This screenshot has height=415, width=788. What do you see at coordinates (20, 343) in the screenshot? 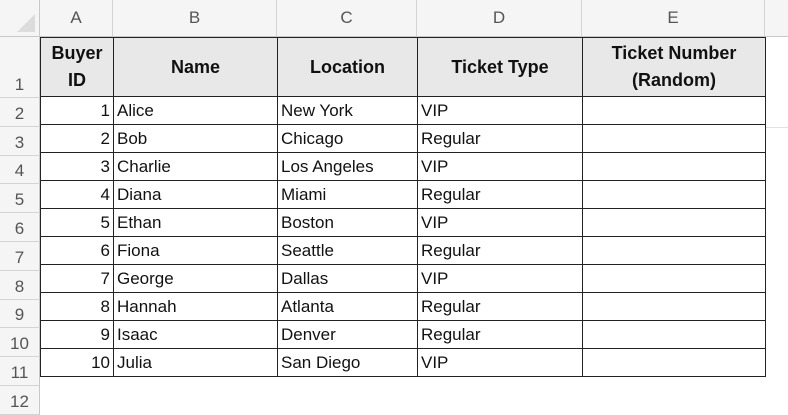
I see `row-header-10: 10` at bounding box center [20, 343].